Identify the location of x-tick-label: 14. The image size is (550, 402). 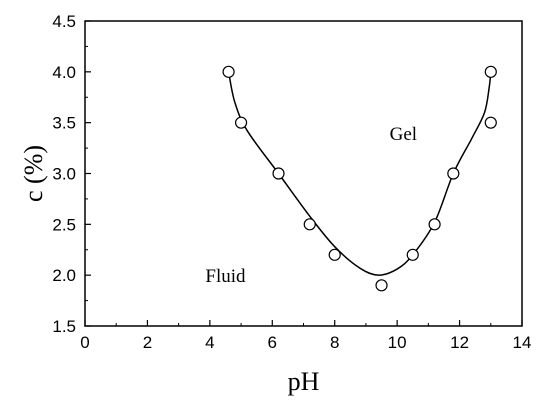
(522, 342).